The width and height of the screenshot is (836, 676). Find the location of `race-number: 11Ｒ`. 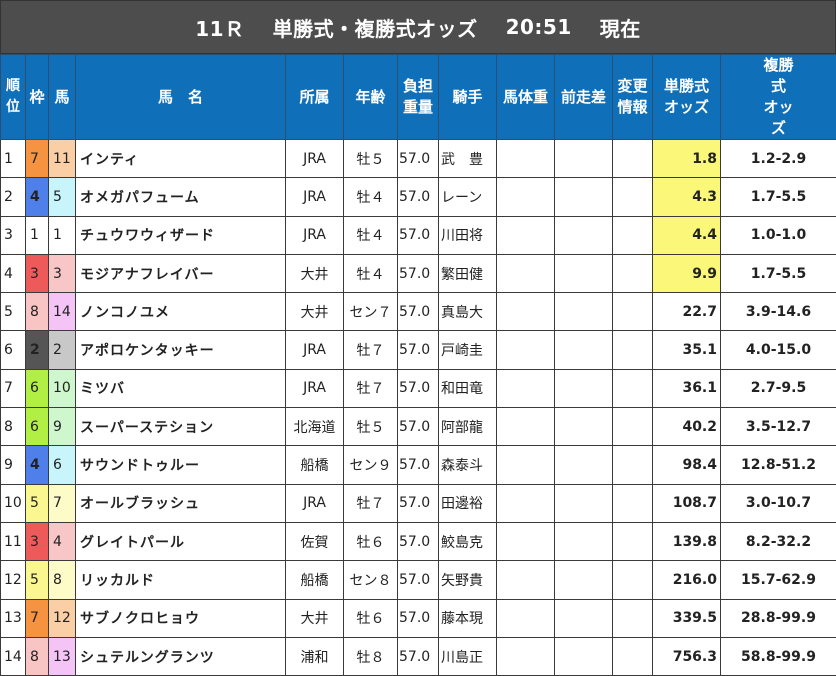

race-number: 11Ｒ is located at coordinates (219, 27).